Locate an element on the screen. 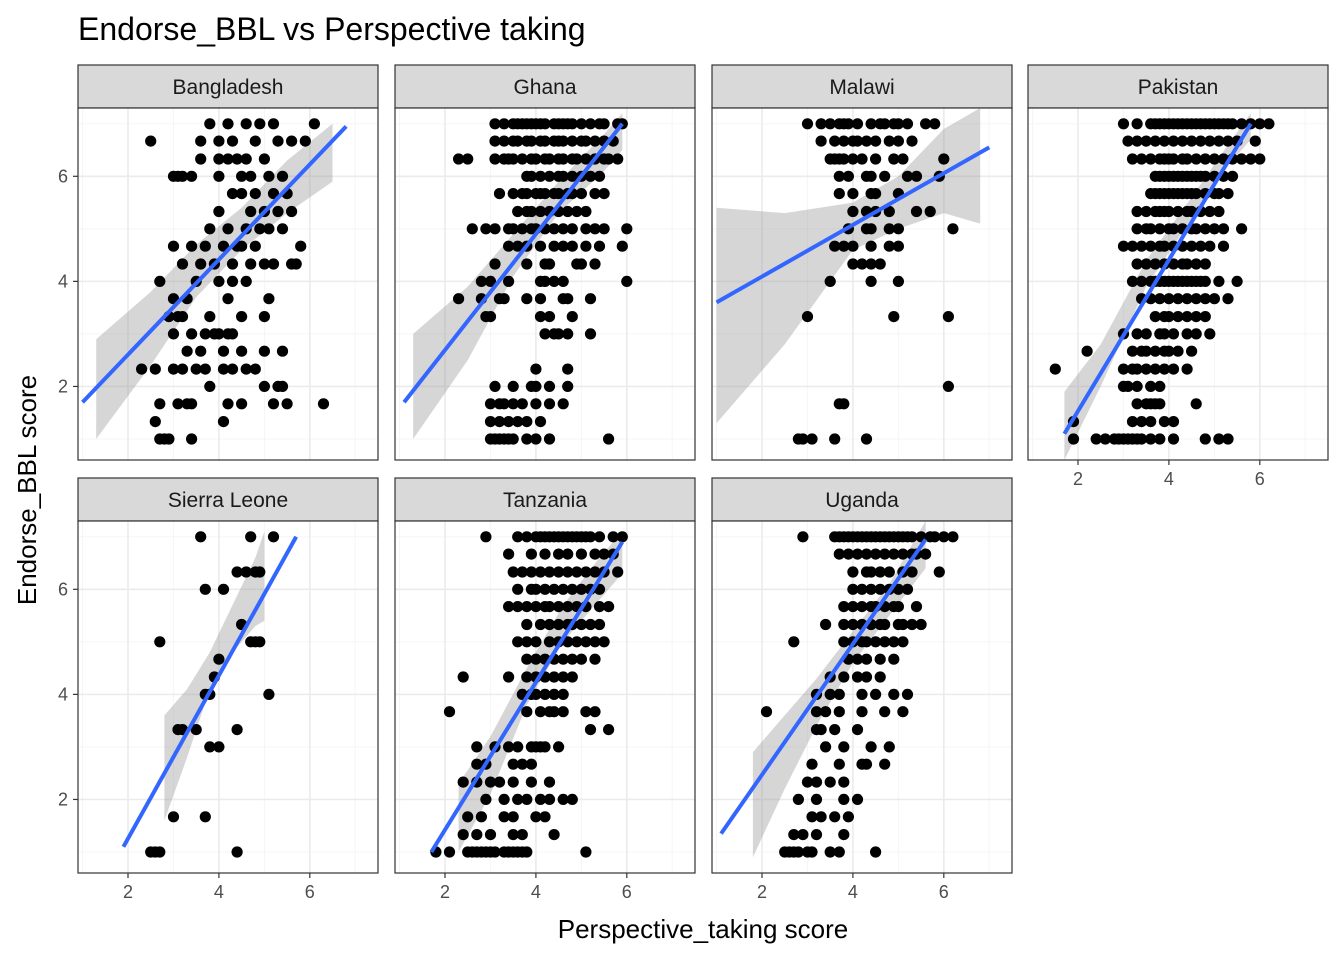 The height and width of the screenshot is (960, 1344). facet-strip is located at coordinates (228, 499).